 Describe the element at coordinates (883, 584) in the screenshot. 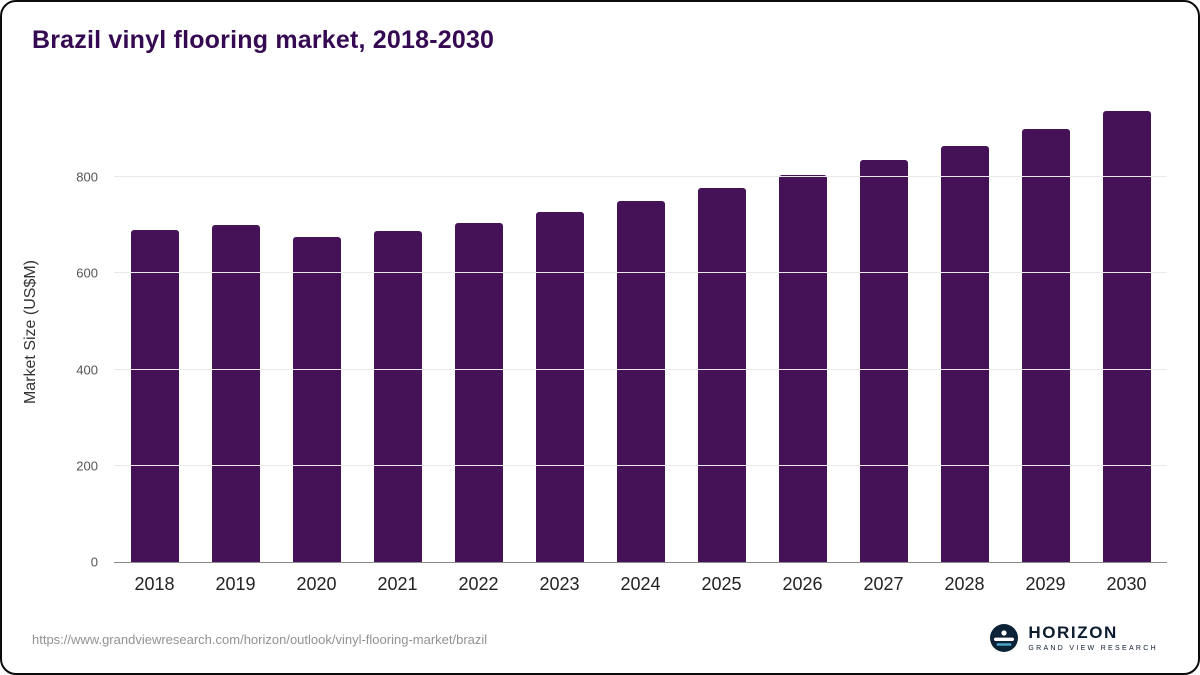

I see `x-tick-label: 2027` at that location.